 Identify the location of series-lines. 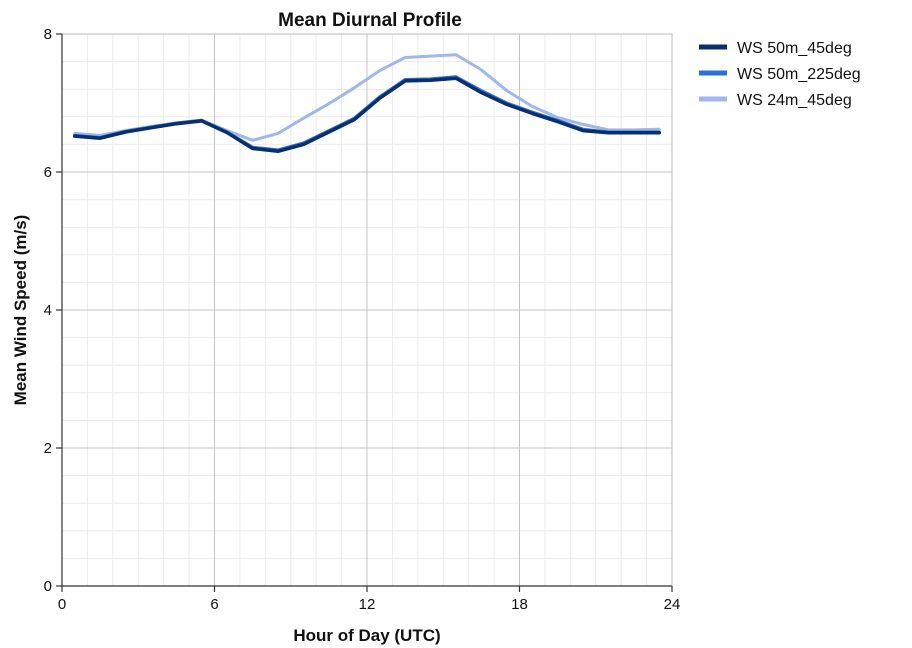
(367, 103).